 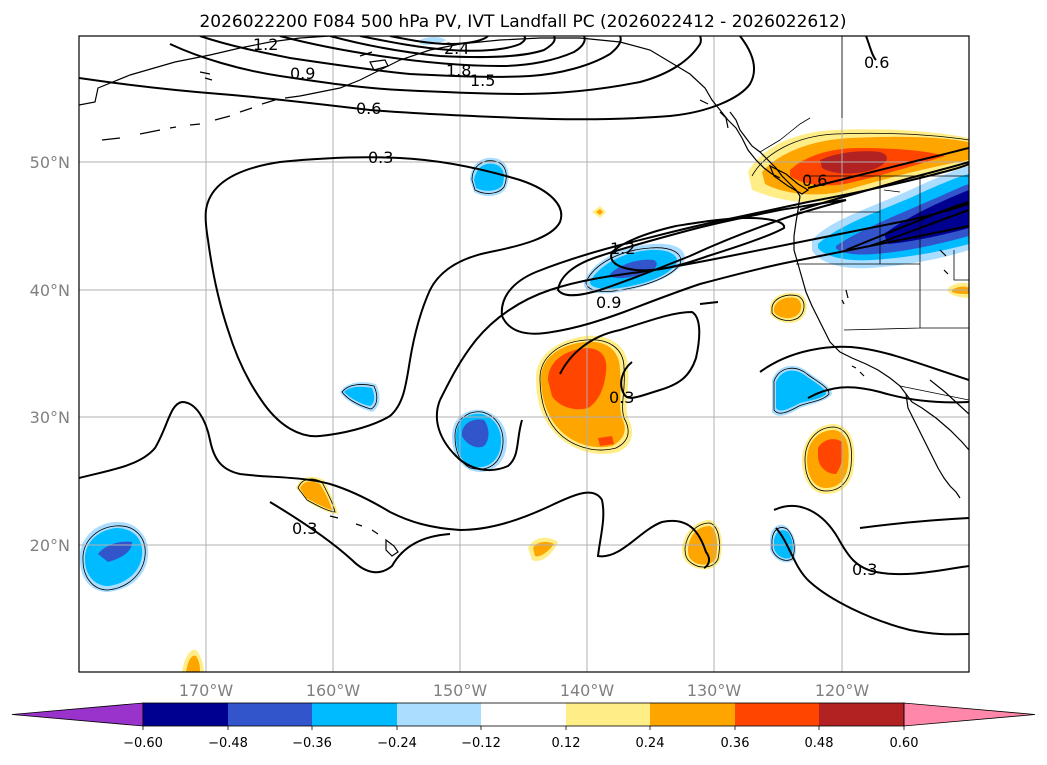 I want to click on shade-24n-positive-inner, so click(x=316, y=495).